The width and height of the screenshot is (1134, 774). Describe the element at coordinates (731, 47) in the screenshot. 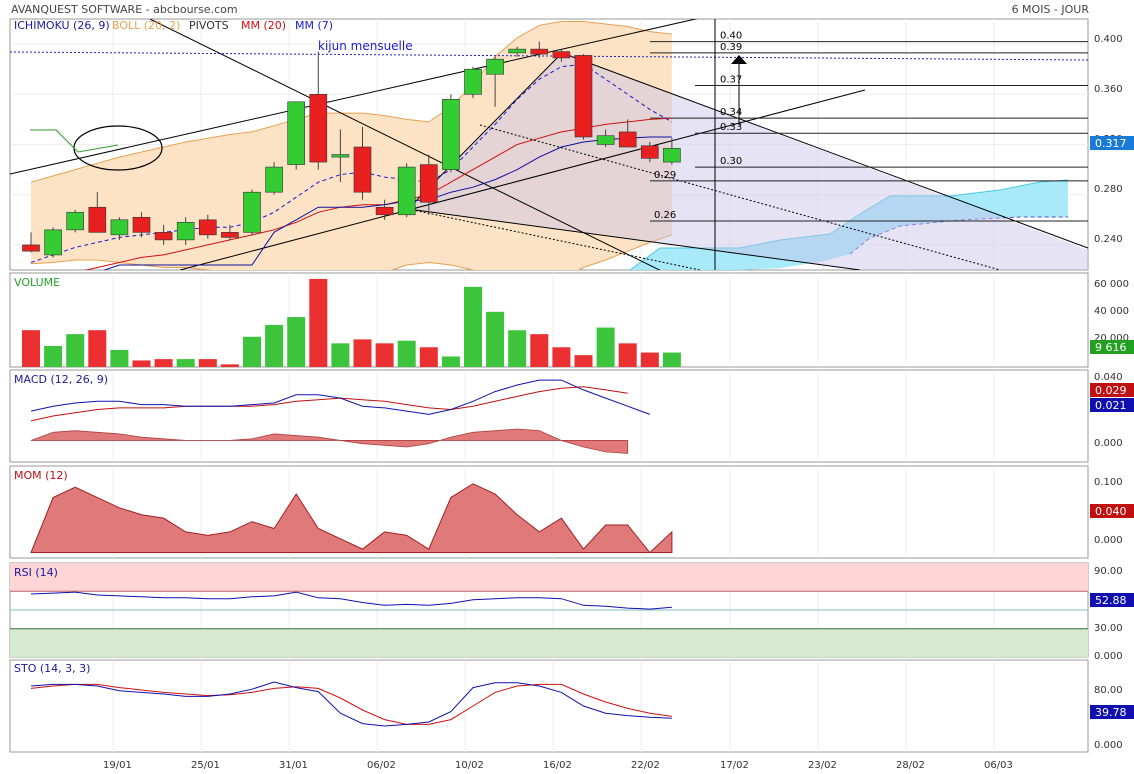

I see `pivot-label: 0.39` at that location.